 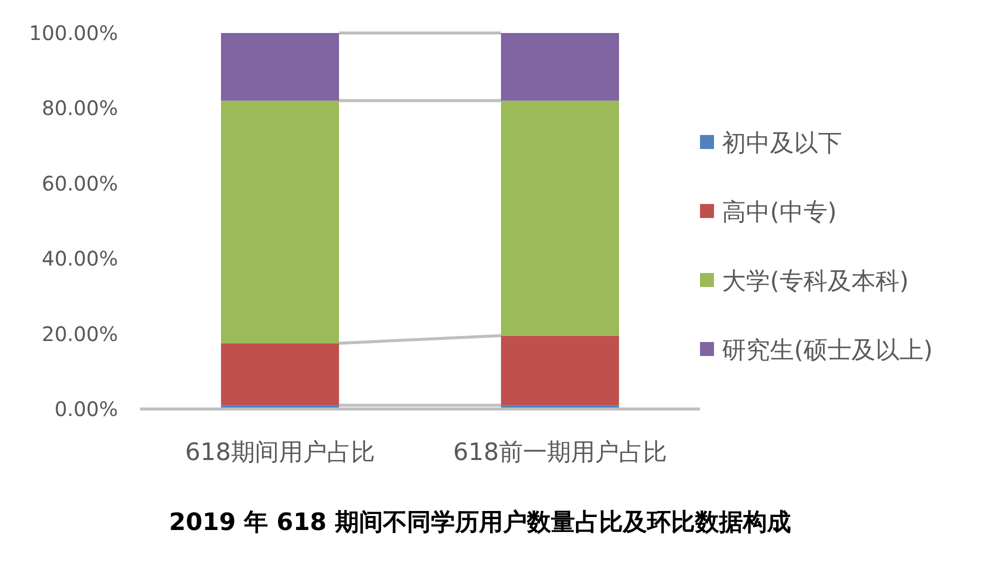 What do you see at coordinates (280, 452) in the screenshot?
I see `x-tick-label: 618期间用户占比` at bounding box center [280, 452].